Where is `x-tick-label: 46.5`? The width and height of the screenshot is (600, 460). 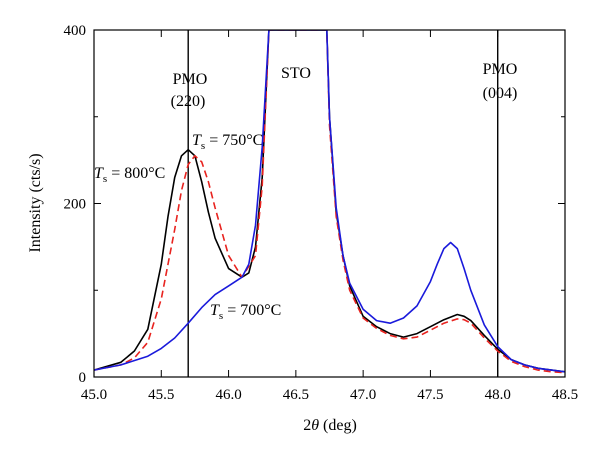 x-tick-label: 46.5 is located at coordinates (296, 395).